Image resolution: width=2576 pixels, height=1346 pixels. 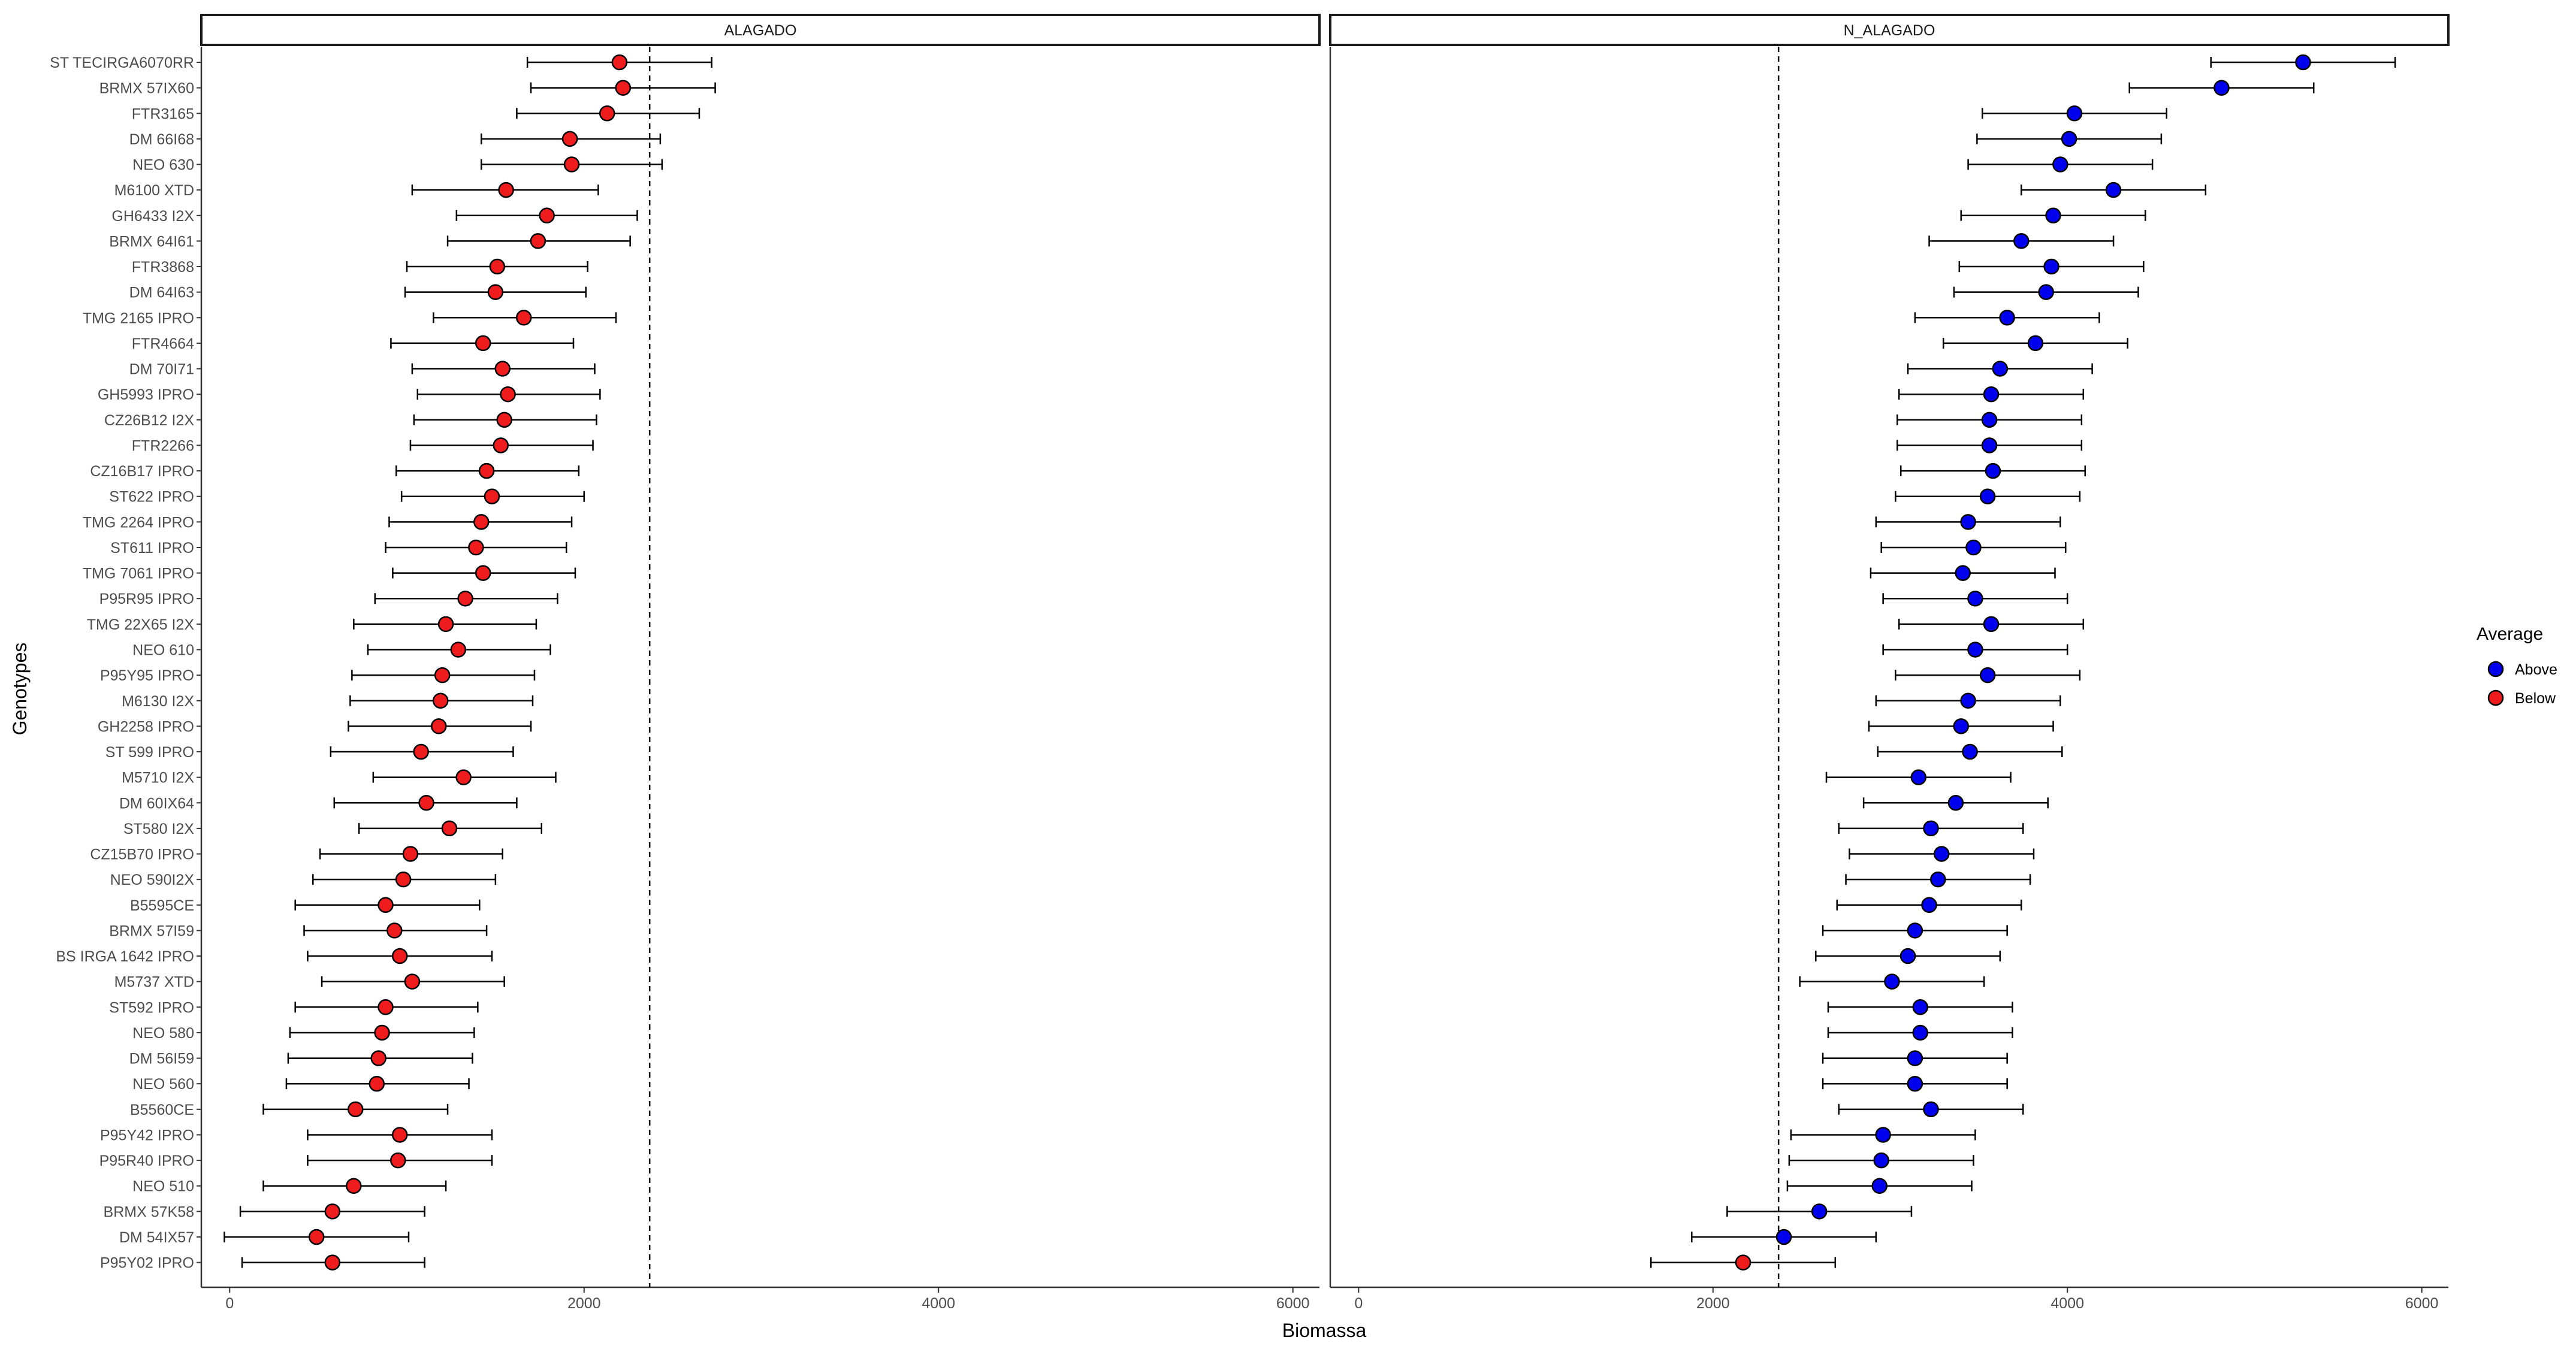 I want to click on y-tick-label: BRMX 57K58, so click(x=149, y=1211).